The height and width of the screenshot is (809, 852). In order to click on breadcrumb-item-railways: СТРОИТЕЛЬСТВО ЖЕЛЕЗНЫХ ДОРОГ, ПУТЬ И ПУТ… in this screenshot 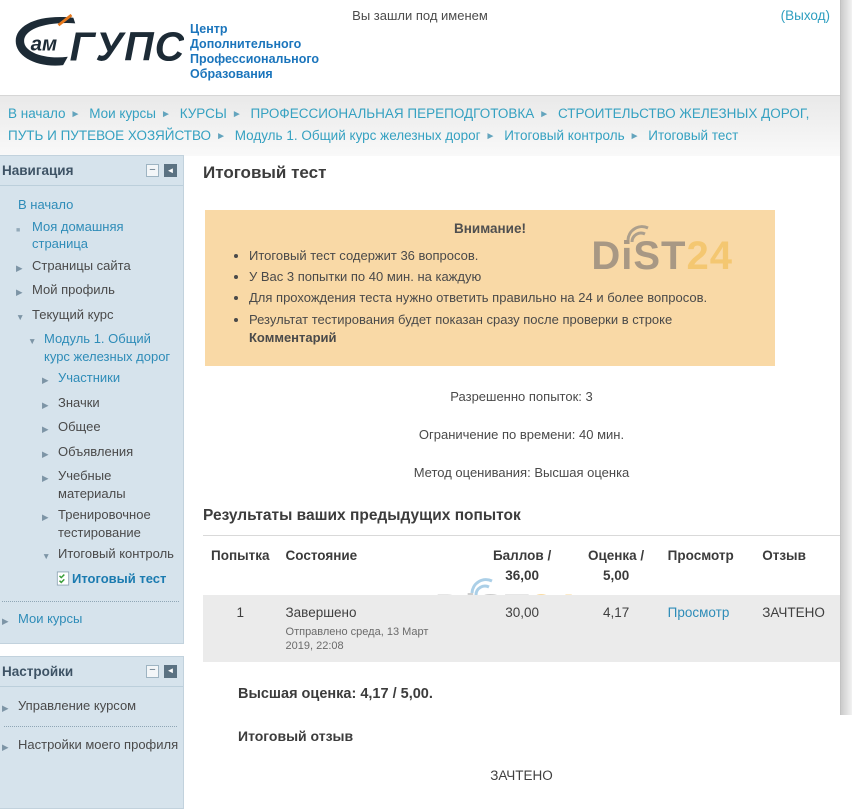, I will do `click(409, 124)`.